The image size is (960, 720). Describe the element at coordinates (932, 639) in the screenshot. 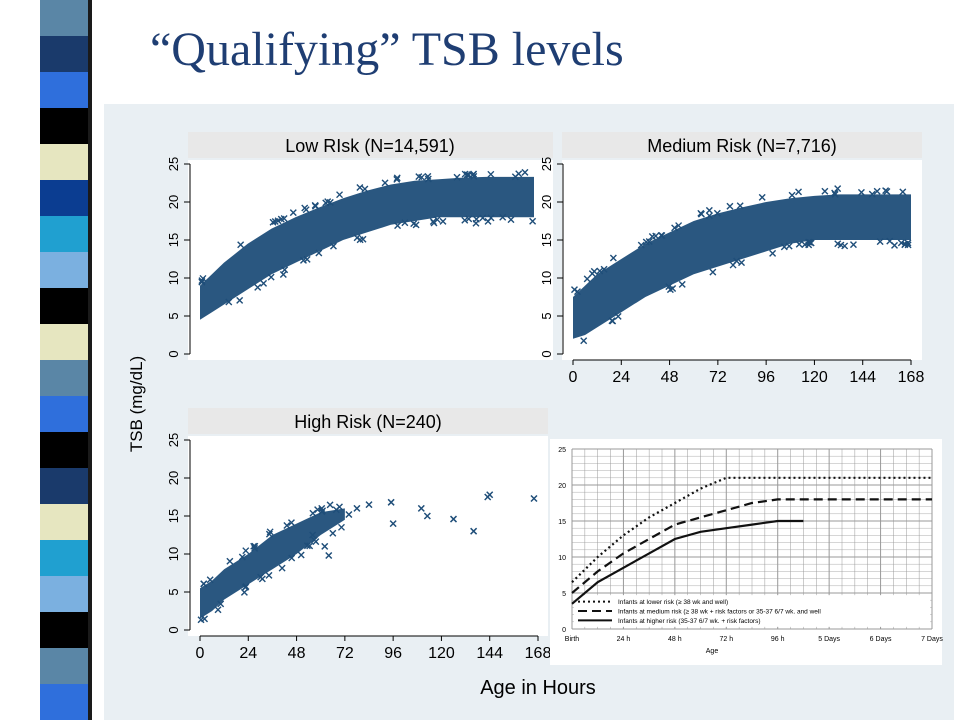

I see `x-tick-label: 7 Days` at that location.